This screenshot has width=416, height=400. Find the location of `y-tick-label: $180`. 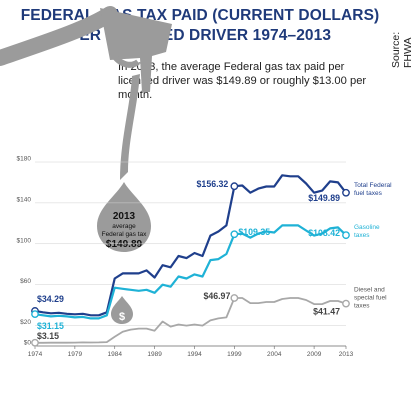

y-tick-label: $180 is located at coordinates (24, 159).